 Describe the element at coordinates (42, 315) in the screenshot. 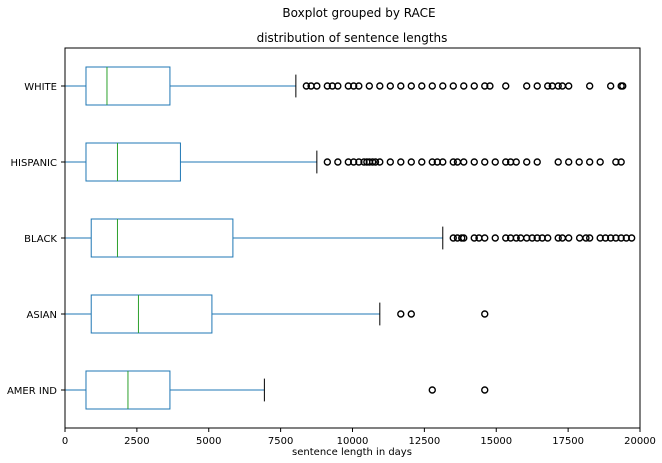

I see `y-tick-label: ASIAN` at that location.